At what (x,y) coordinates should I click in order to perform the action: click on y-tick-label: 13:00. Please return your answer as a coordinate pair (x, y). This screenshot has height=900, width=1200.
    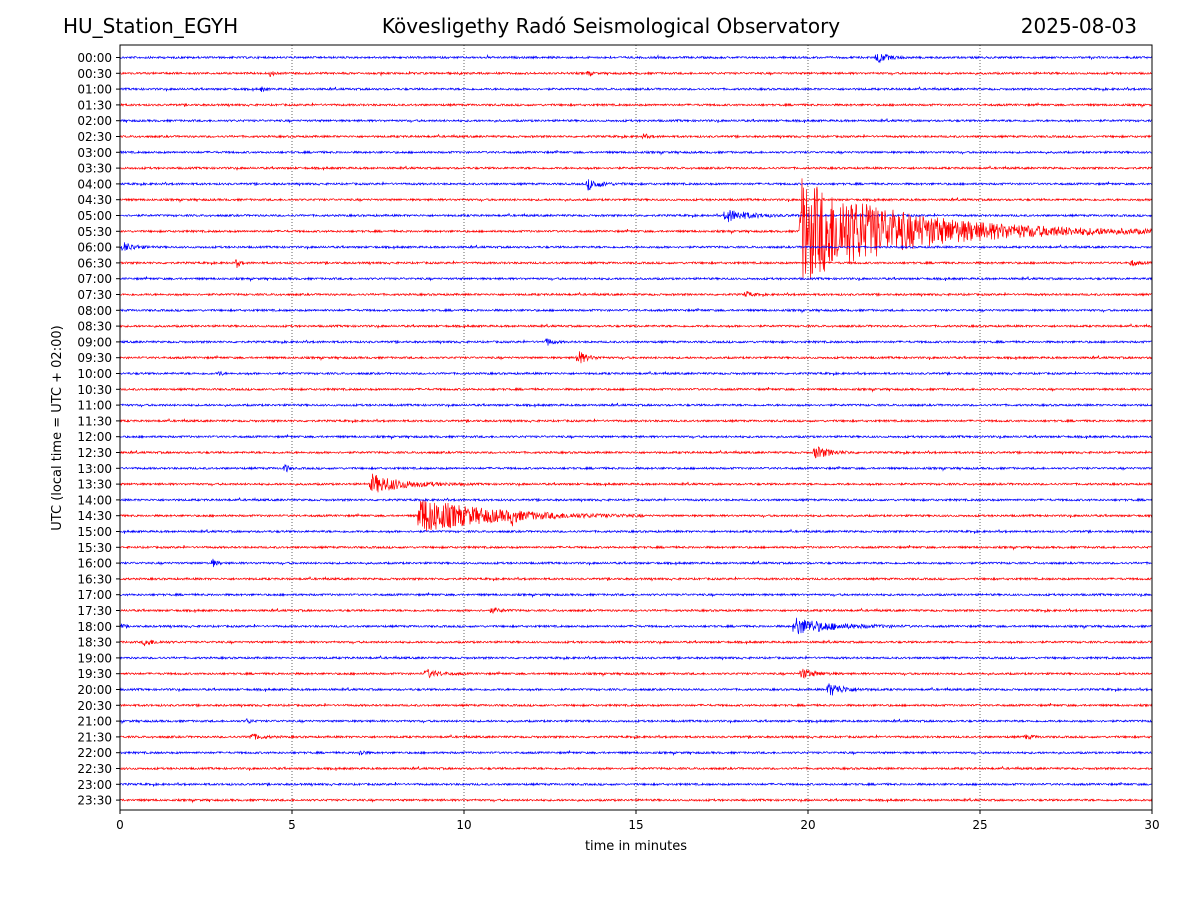
    Looking at the image, I should click on (94, 469).